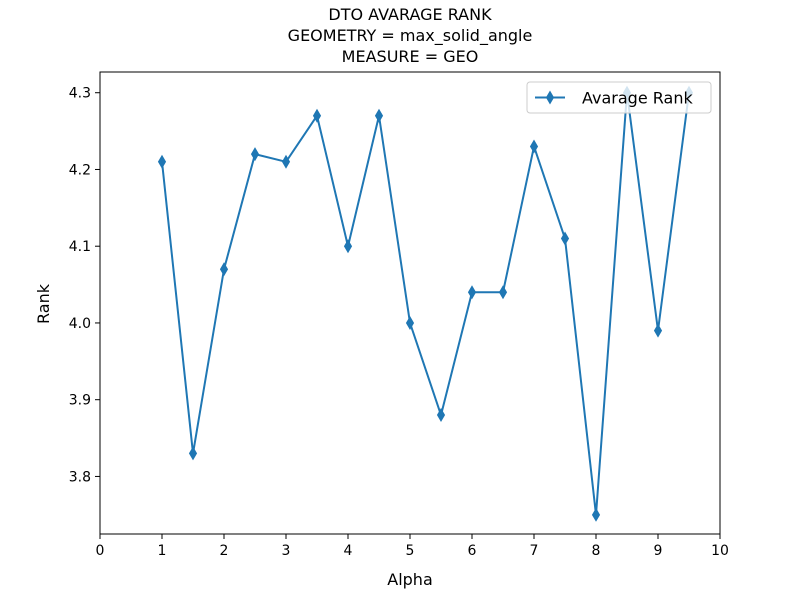  I want to click on legend: Avarage Rank, so click(619, 97).